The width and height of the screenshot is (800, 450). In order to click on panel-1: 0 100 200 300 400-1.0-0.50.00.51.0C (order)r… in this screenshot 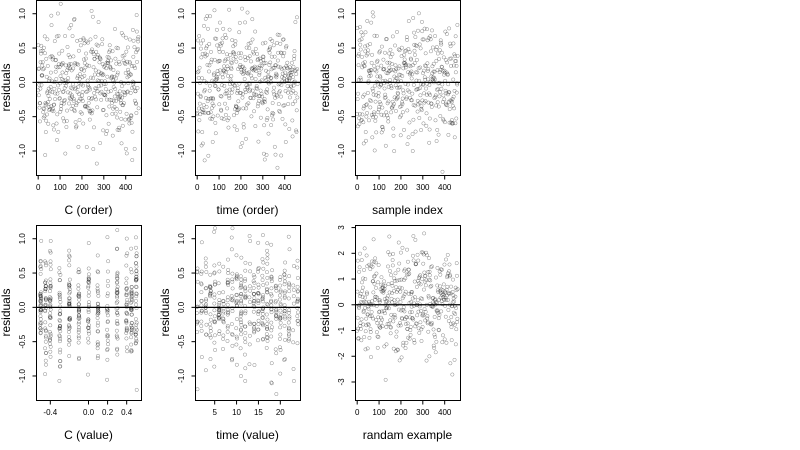, I will do `click(71, 108)`.